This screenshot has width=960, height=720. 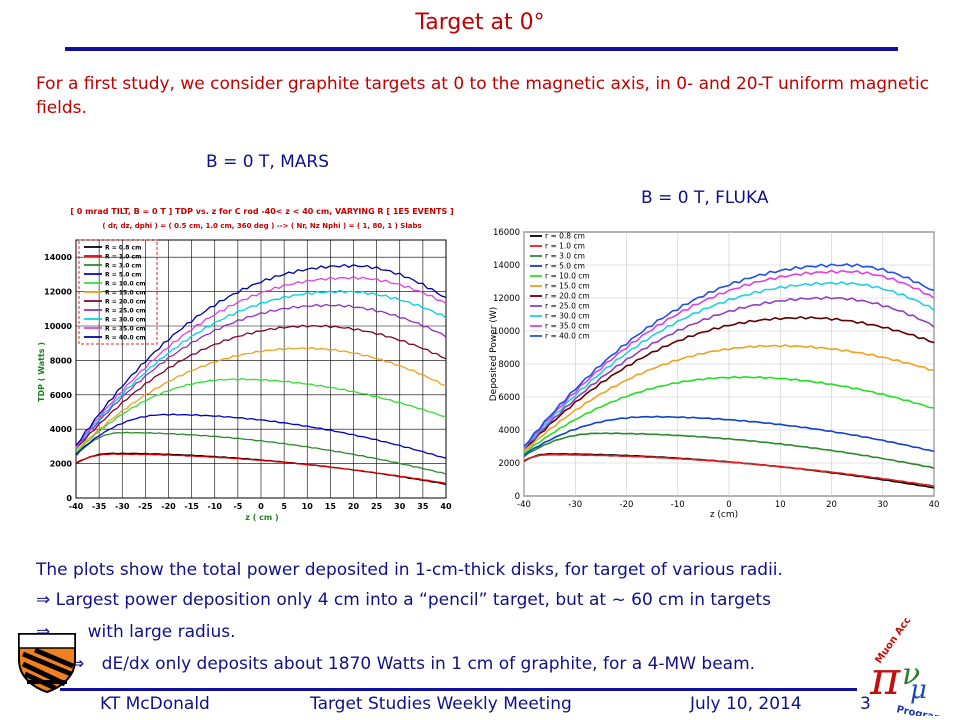 What do you see at coordinates (268, 162) in the screenshot?
I see `mars-label: B = 0 T, MARS` at bounding box center [268, 162].